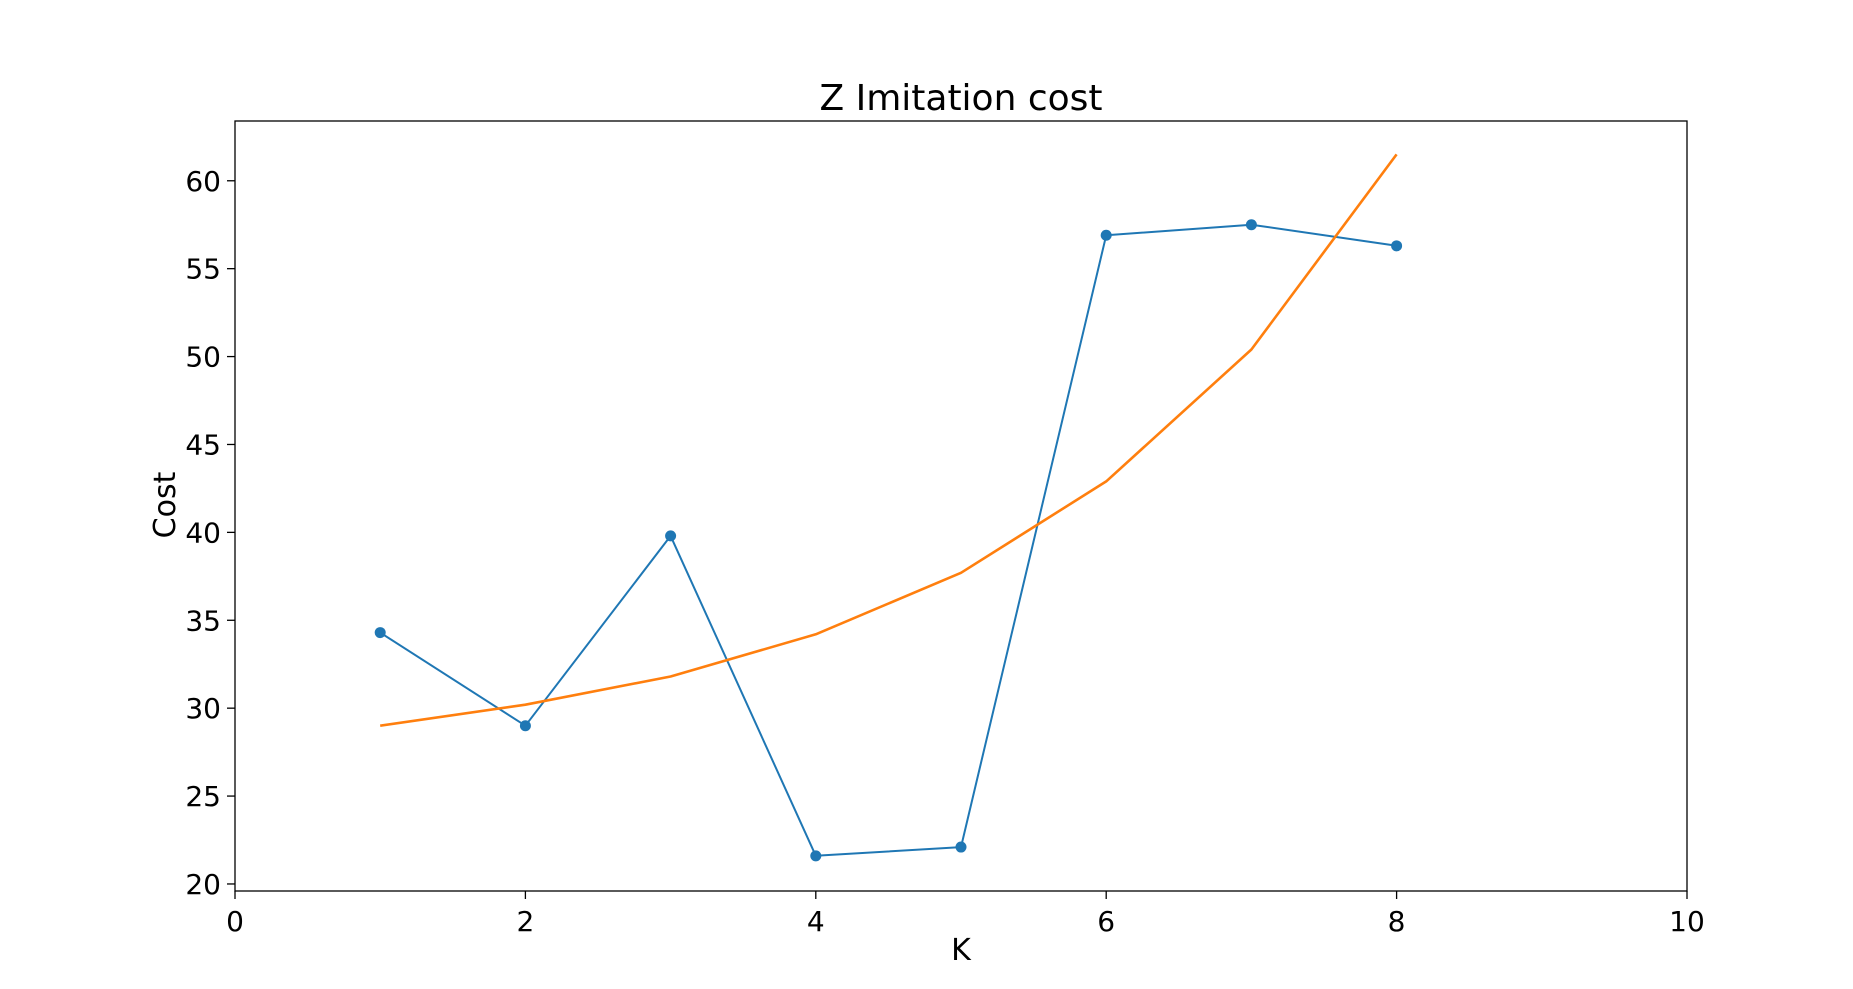 The image size is (1853, 989). Describe the element at coordinates (203, 796) in the screenshot. I see `y-tick-label: 25` at that location.